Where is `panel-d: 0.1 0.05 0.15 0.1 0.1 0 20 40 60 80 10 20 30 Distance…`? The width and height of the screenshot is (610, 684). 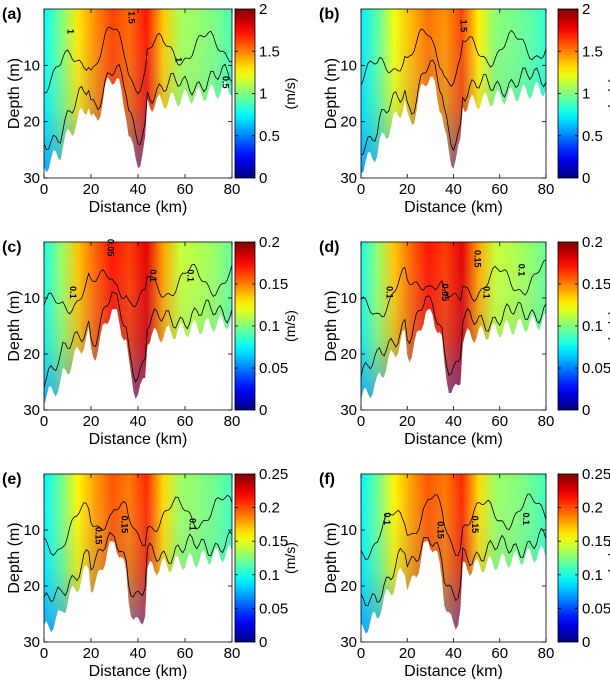
panel-d: 0.1 0.05 0.15 0.1 0.1 0 20 40 60 80 10 20 30 Distance… is located at coordinates (464, 341).